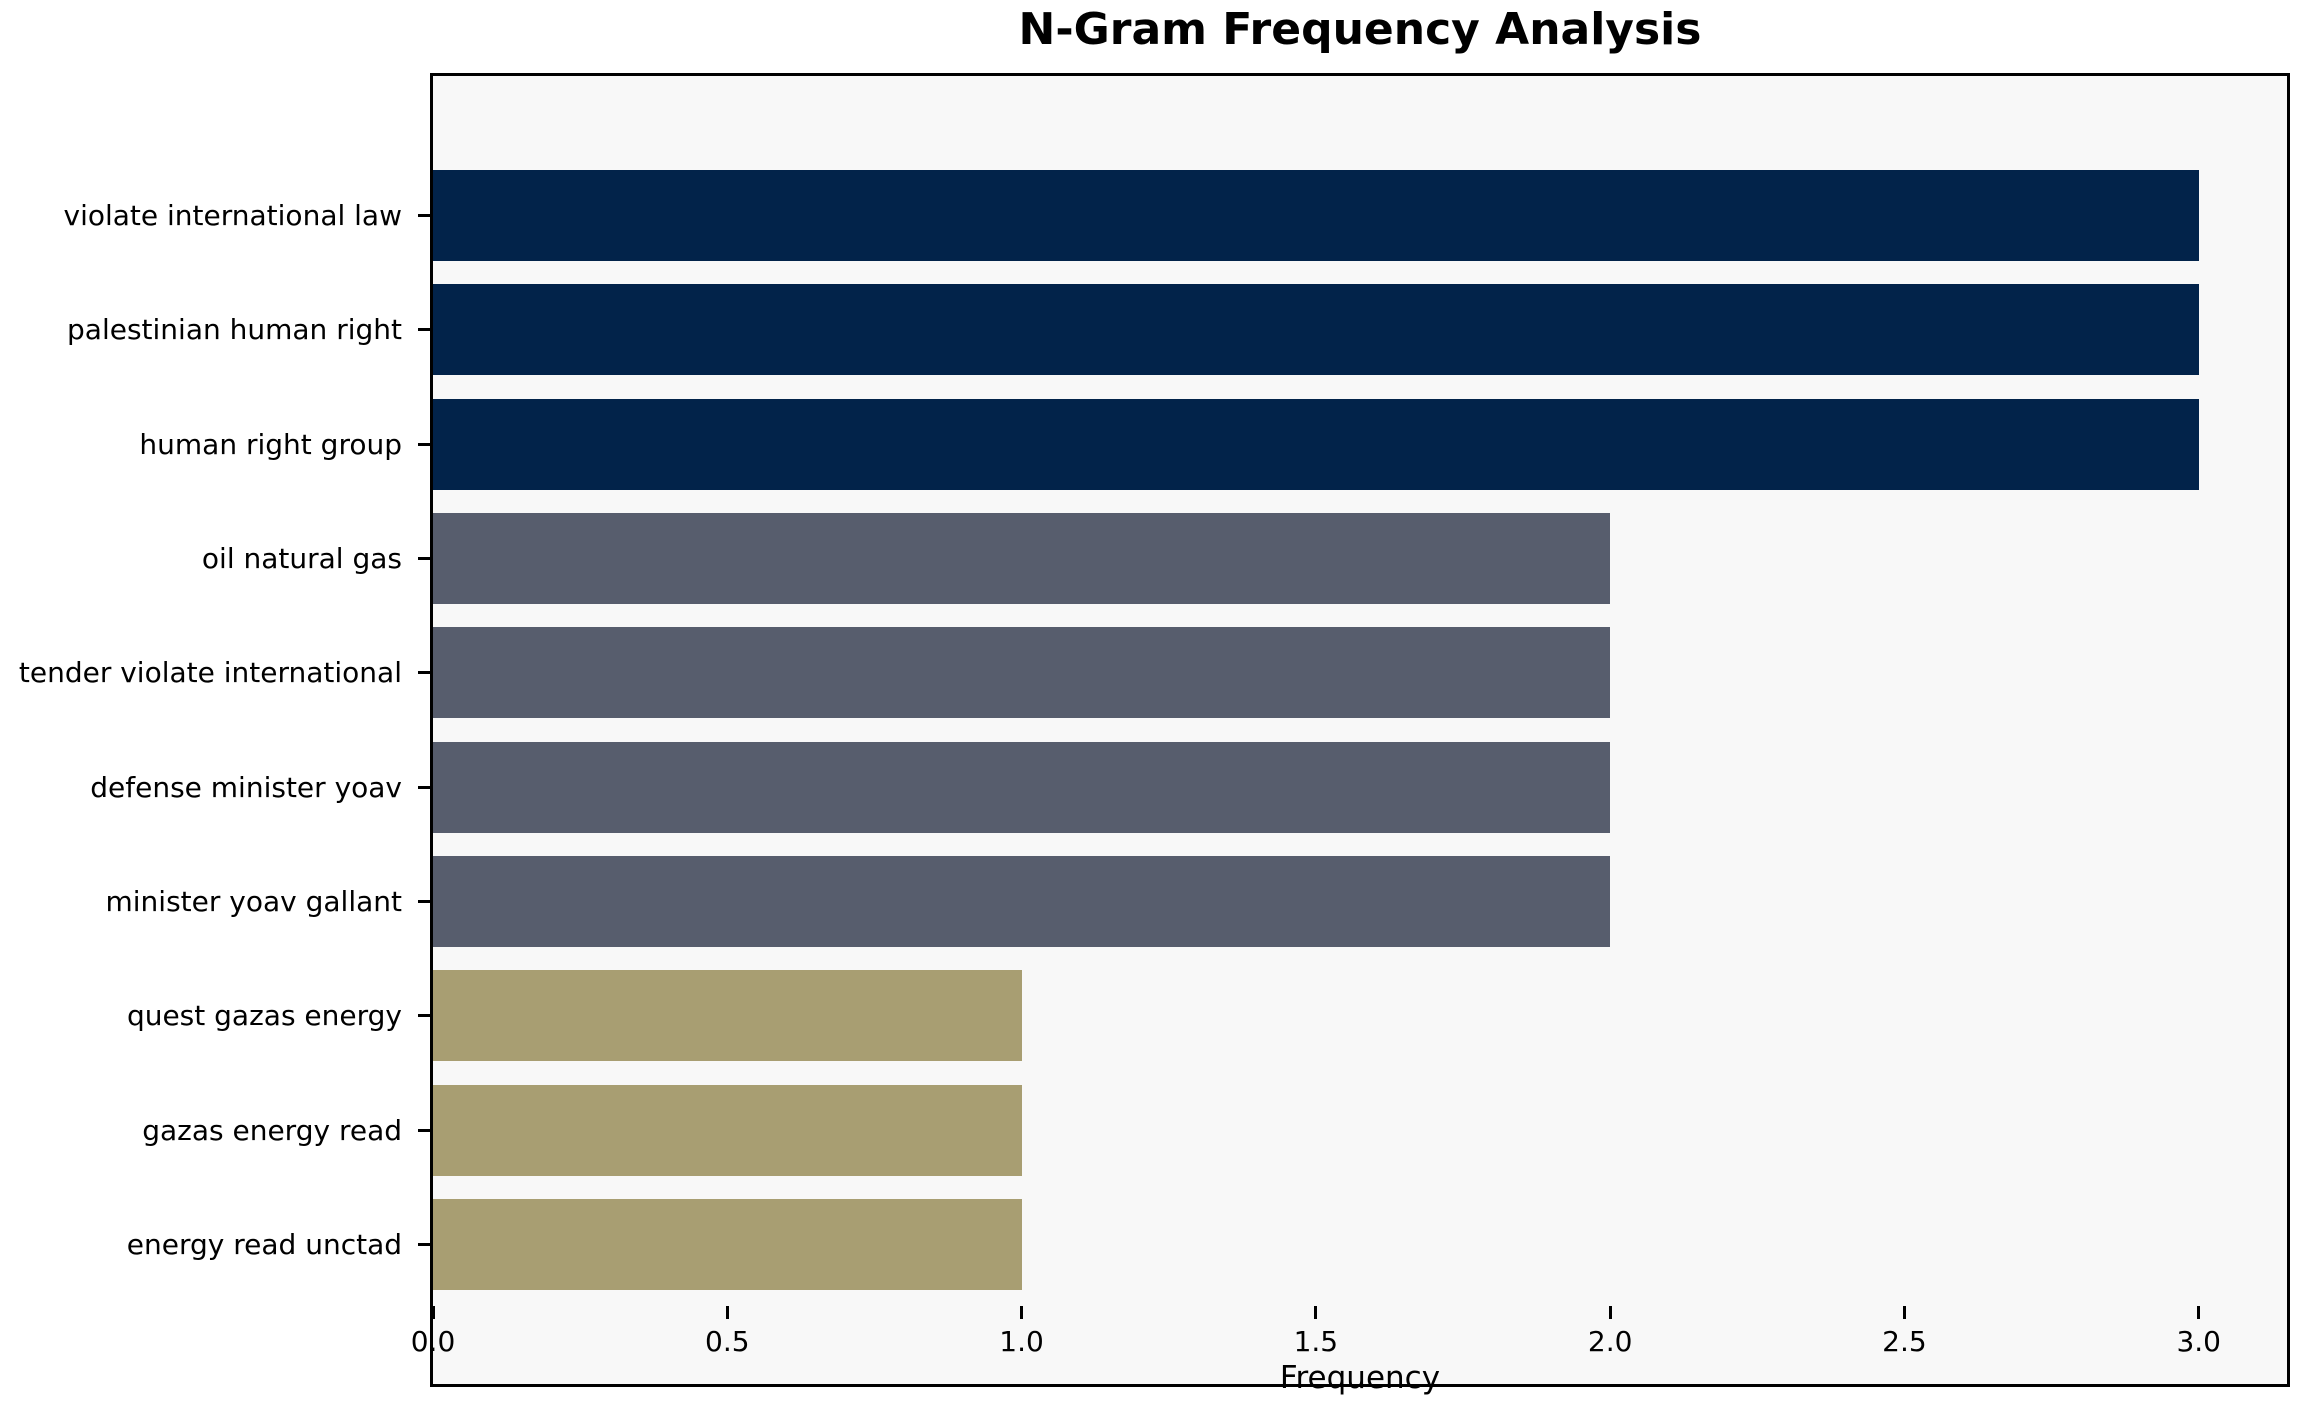 This screenshot has height=1414, width=2310. Describe the element at coordinates (727, 1341) in the screenshot. I see `x-tick-label: 0.5` at that location.